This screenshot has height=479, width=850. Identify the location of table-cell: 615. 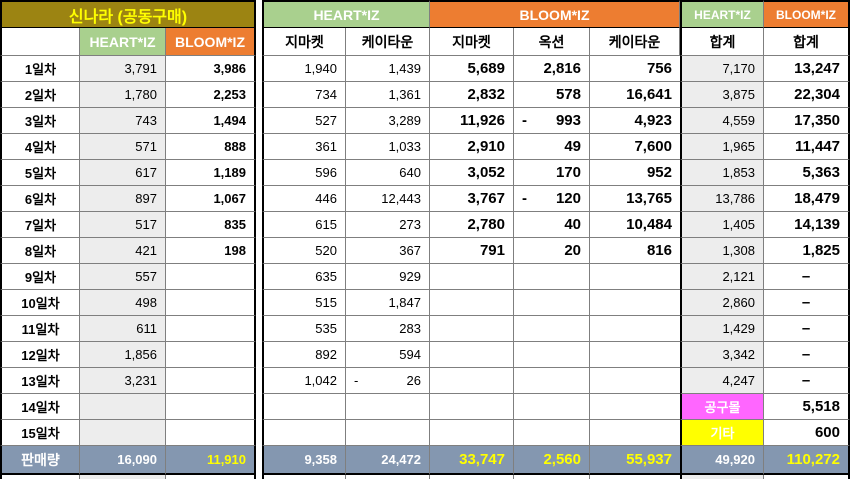
(304, 225).